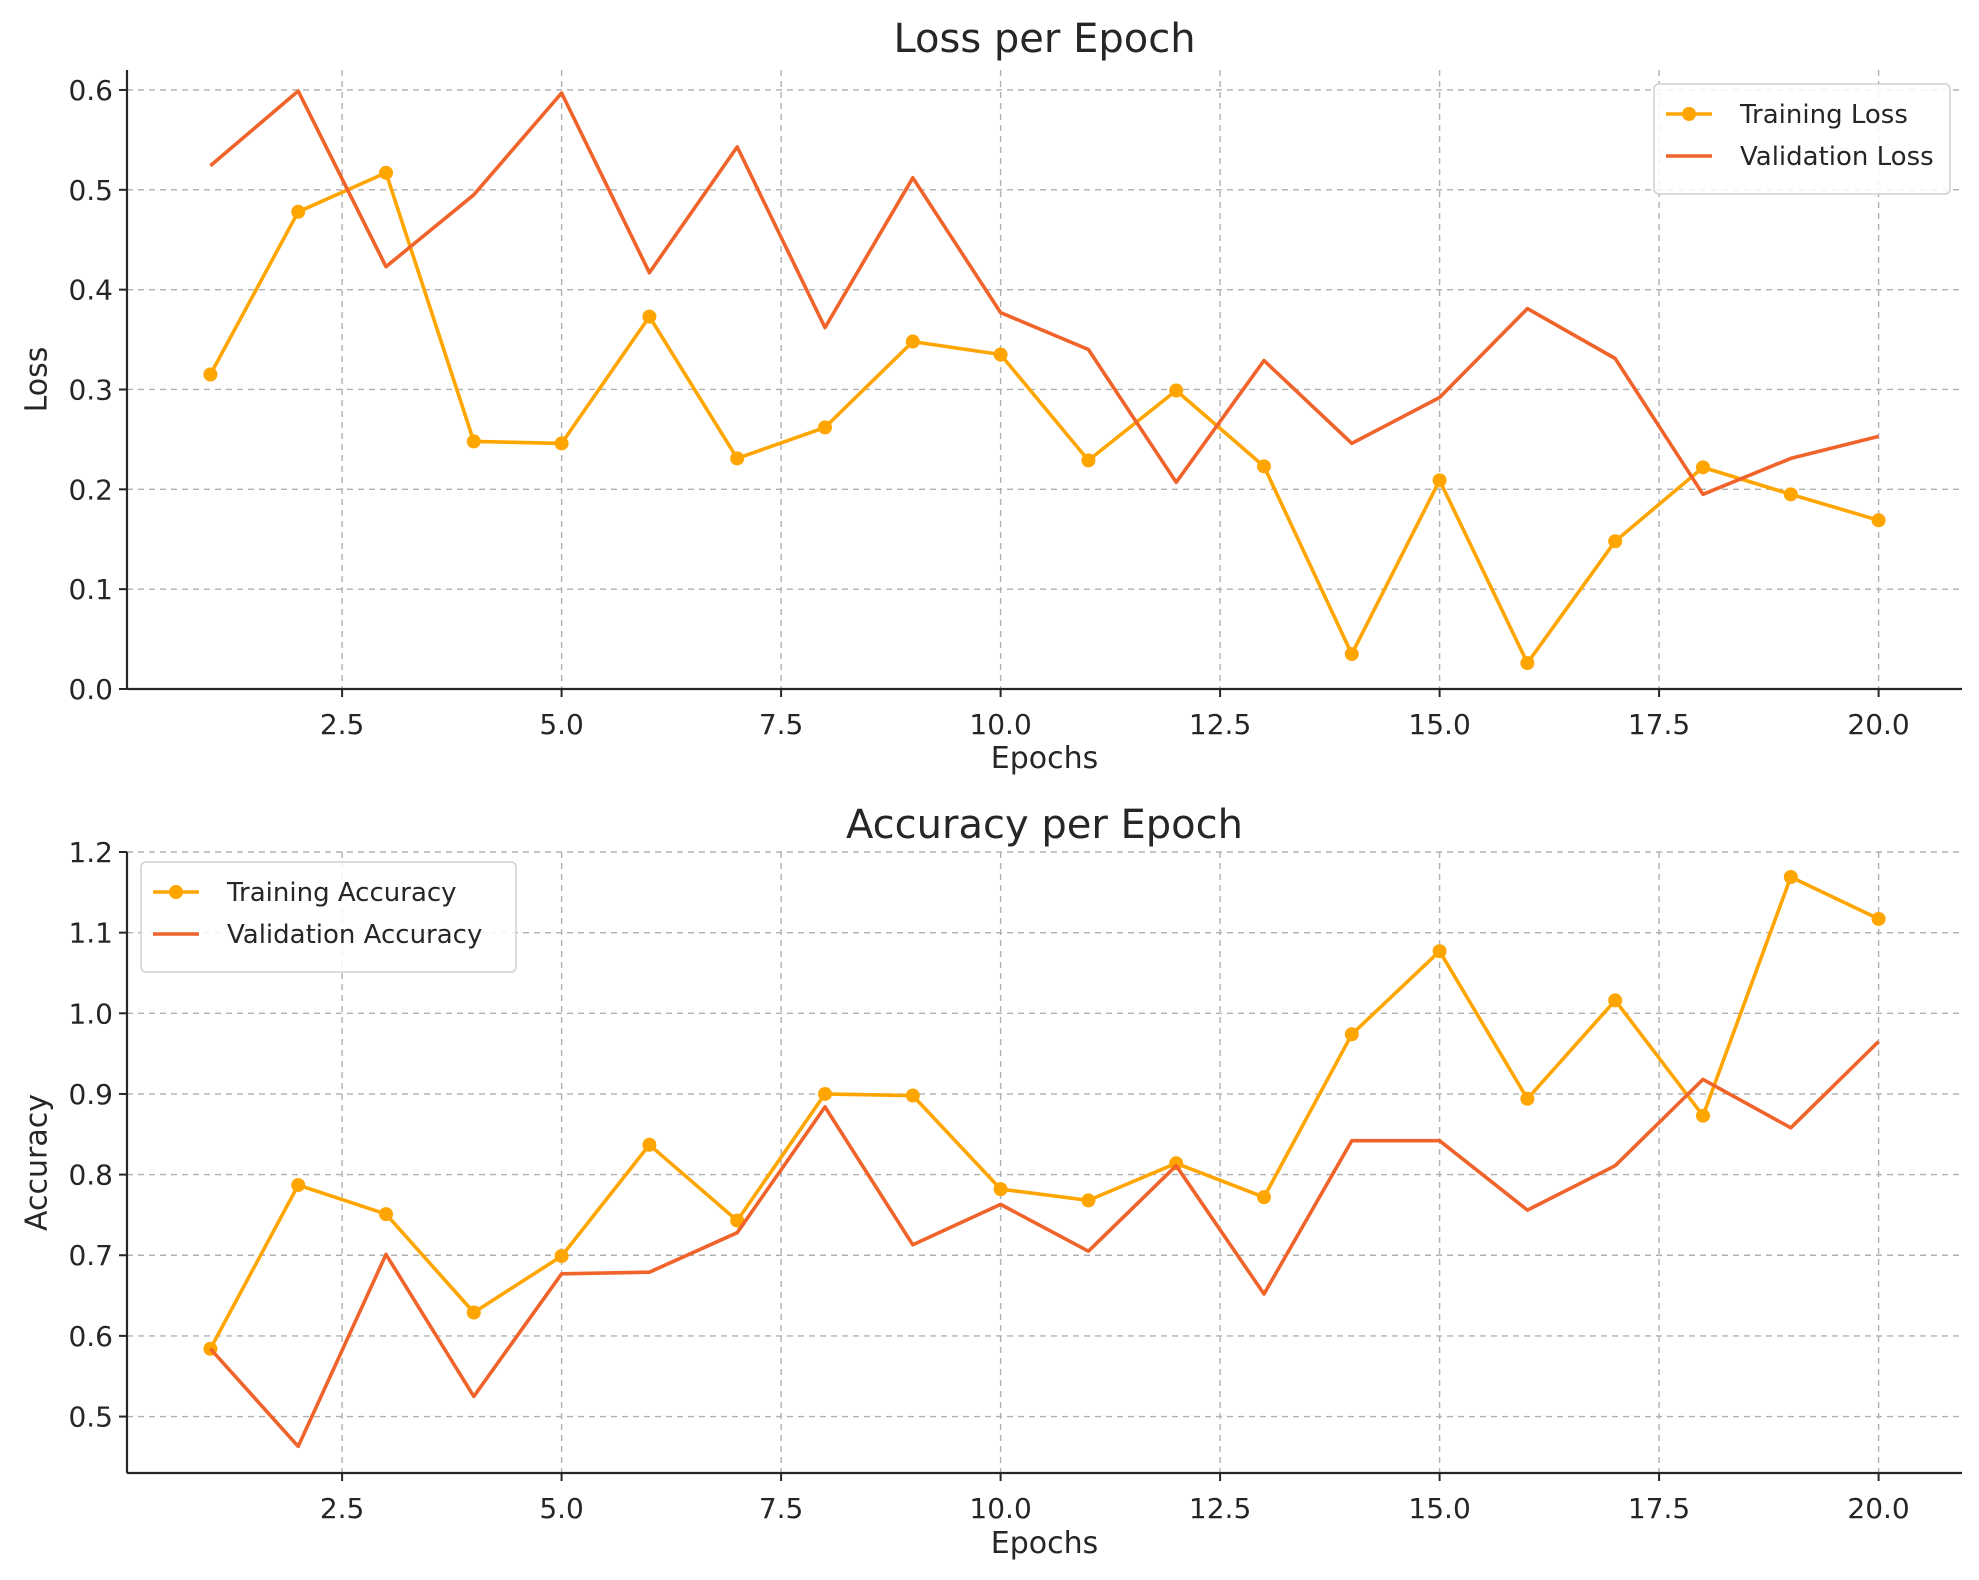 The width and height of the screenshot is (1979, 1580). I want to click on y-tick-label: 0.9, so click(90, 1094).